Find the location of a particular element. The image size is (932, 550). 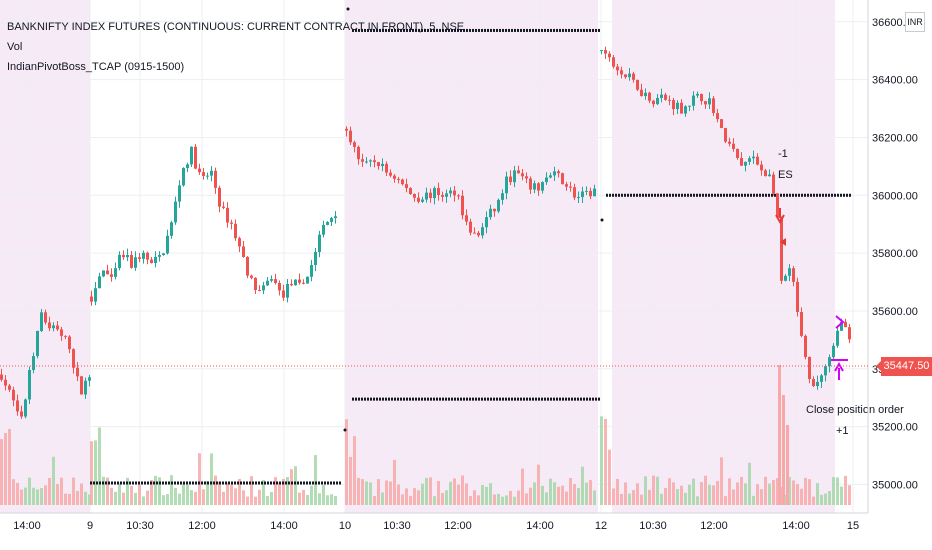

x-tick-label: 10:30 is located at coordinates (397, 526).